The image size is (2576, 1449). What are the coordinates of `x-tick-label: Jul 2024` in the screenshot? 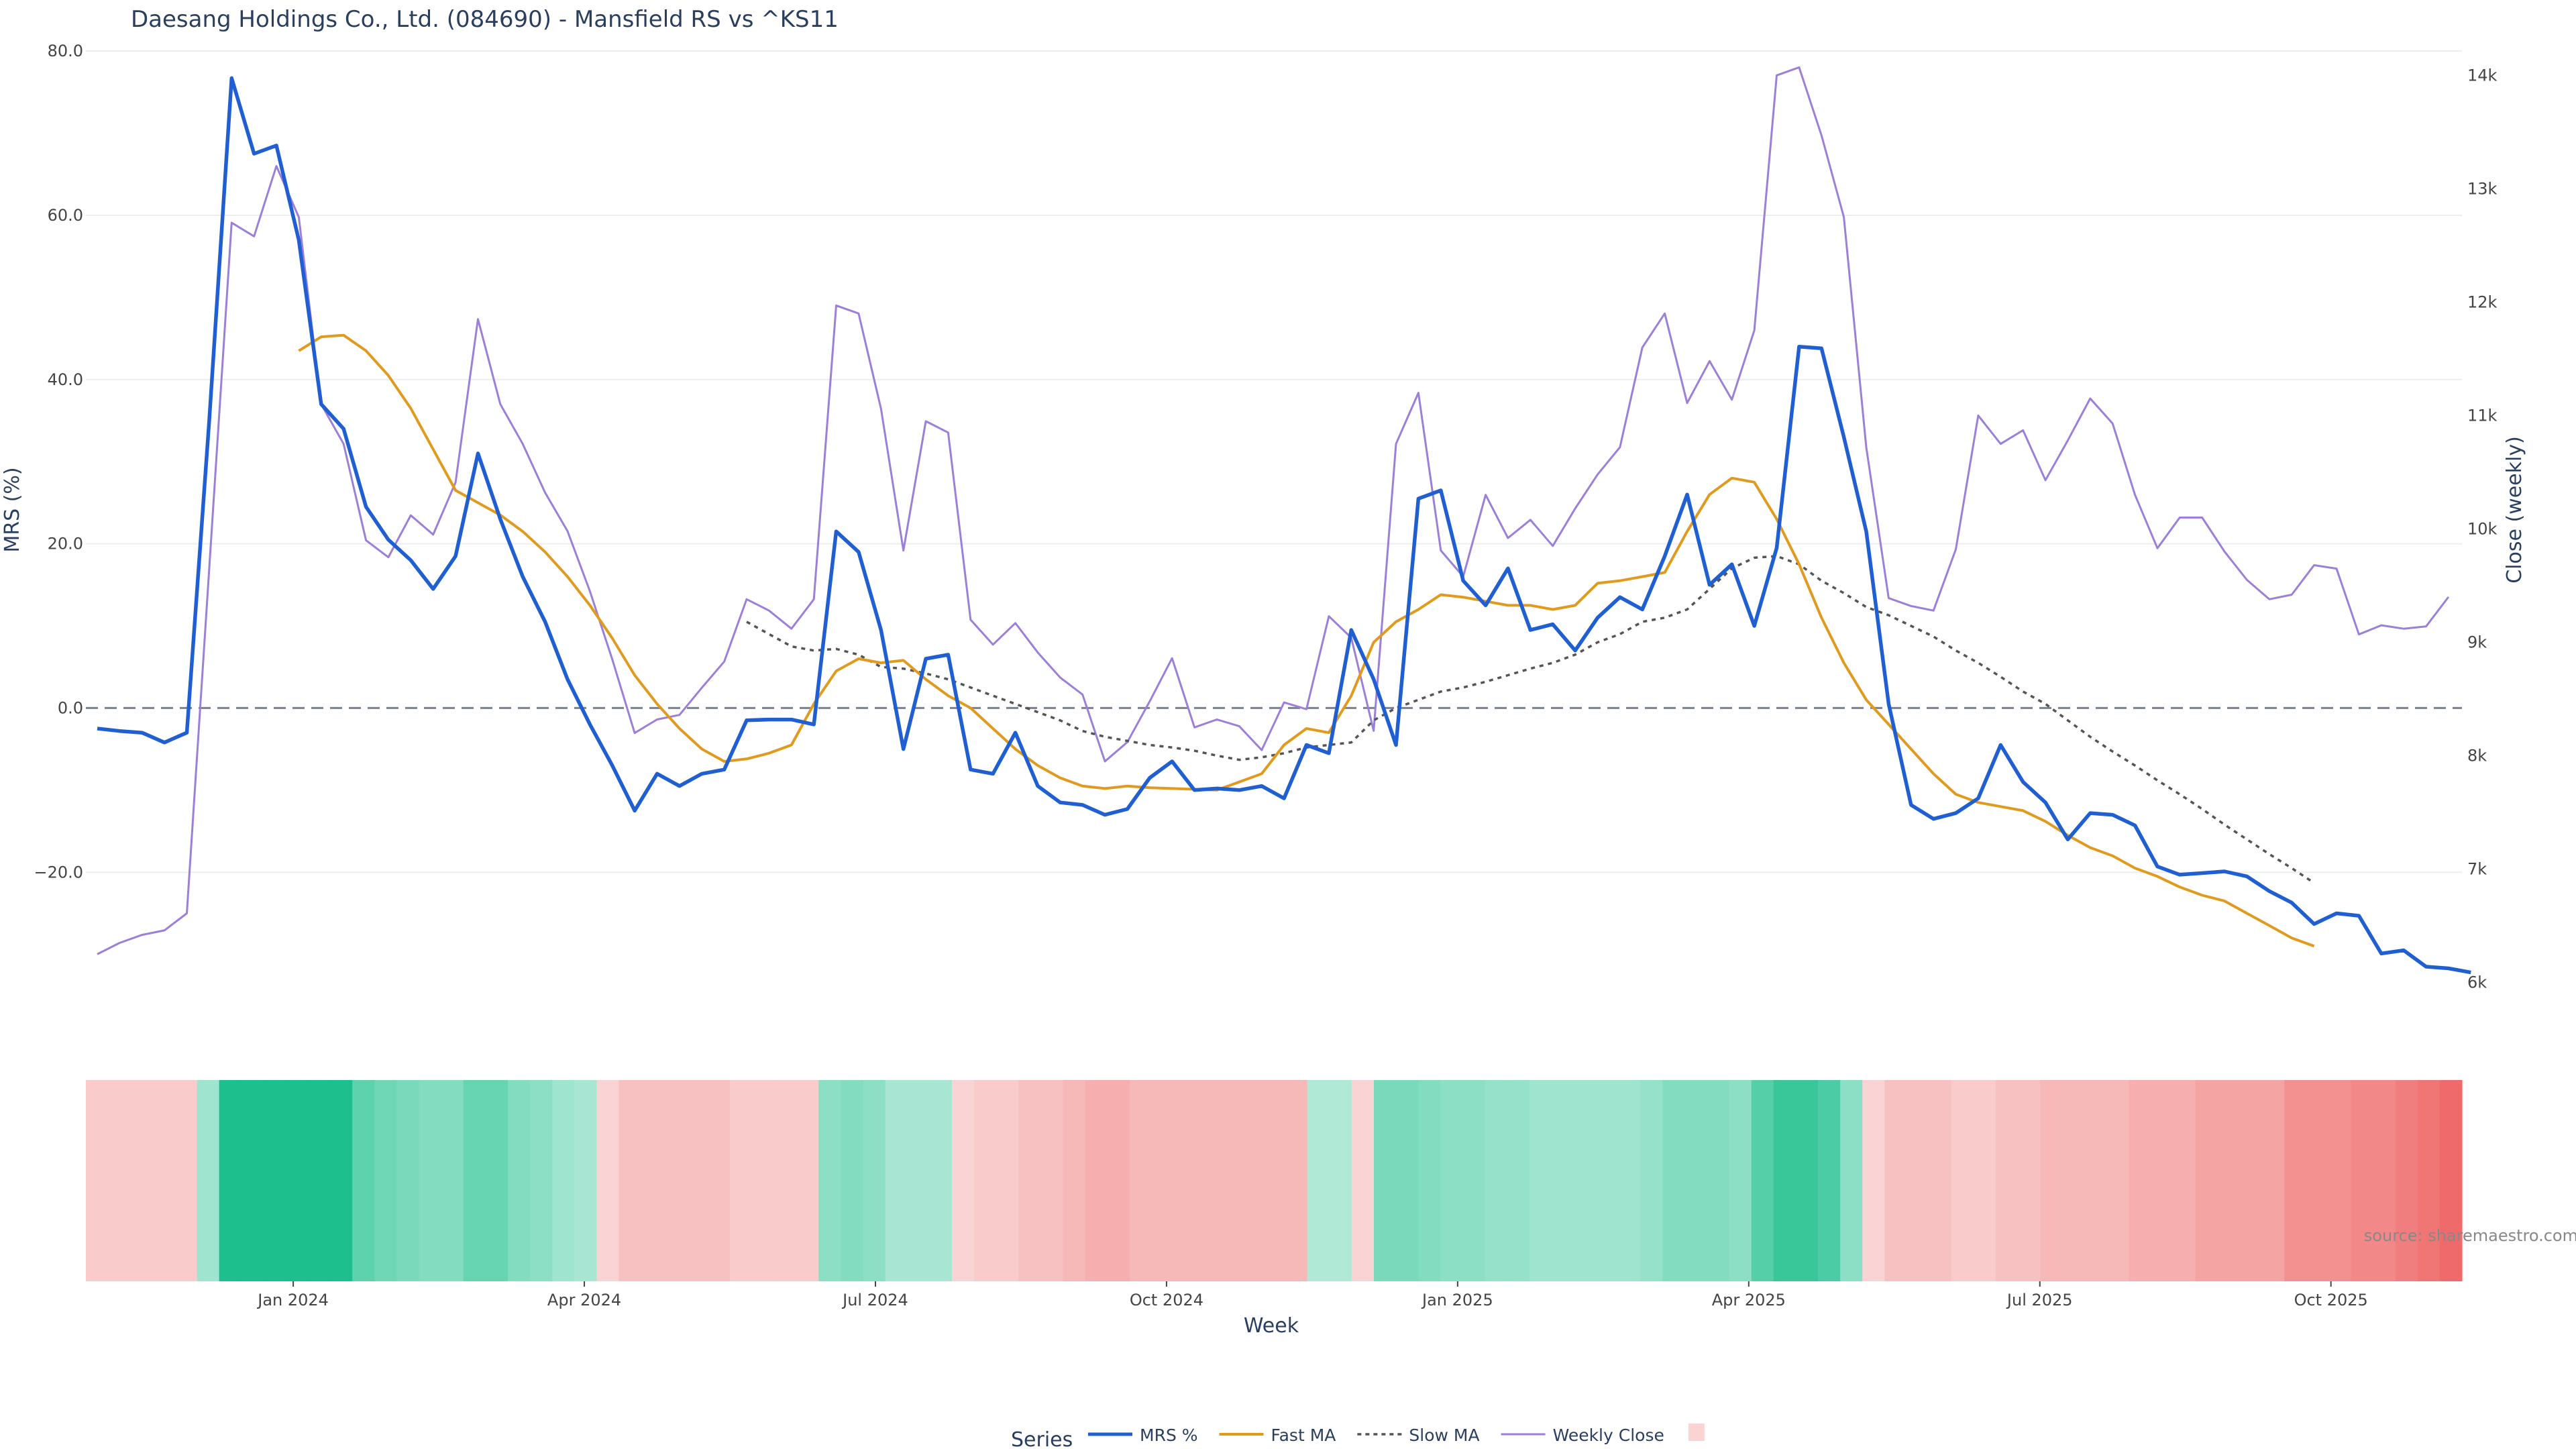 It's located at (874, 1300).